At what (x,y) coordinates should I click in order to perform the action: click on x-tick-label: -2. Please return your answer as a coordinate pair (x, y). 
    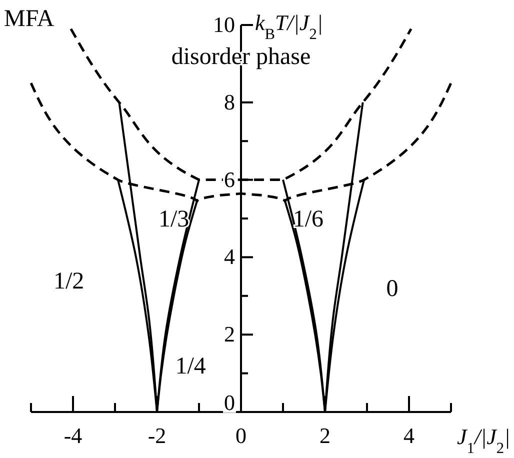
    Looking at the image, I should click on (157, 435).